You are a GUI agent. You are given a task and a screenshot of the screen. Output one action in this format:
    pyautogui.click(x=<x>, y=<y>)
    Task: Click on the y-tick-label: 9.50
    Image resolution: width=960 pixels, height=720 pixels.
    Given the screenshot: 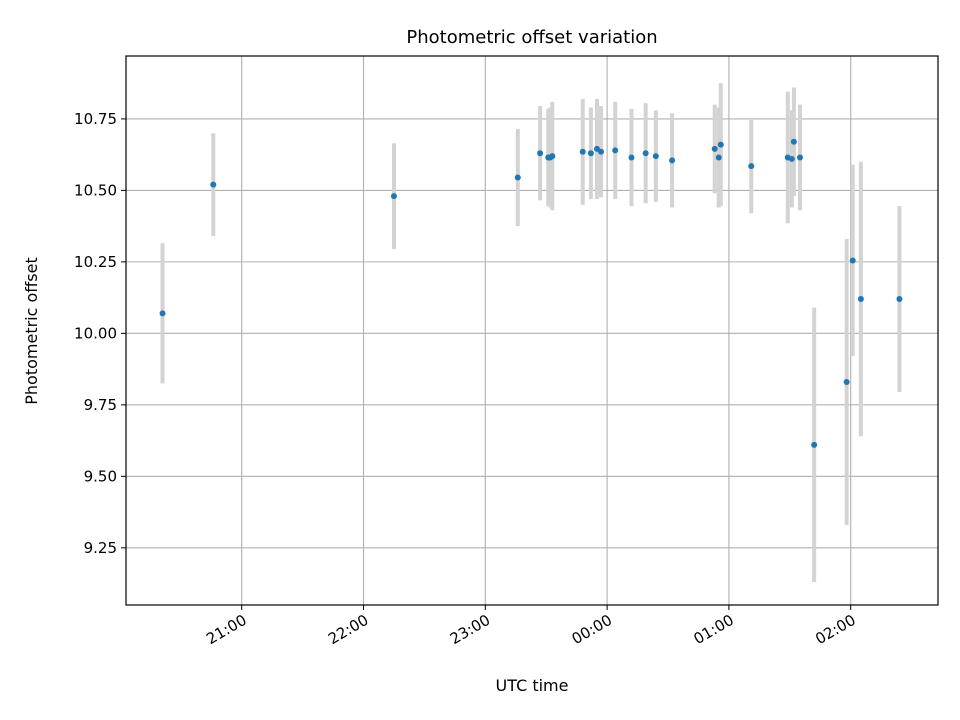 What is the action you would take?
    pyautogui.click(x=100, y=476)
    